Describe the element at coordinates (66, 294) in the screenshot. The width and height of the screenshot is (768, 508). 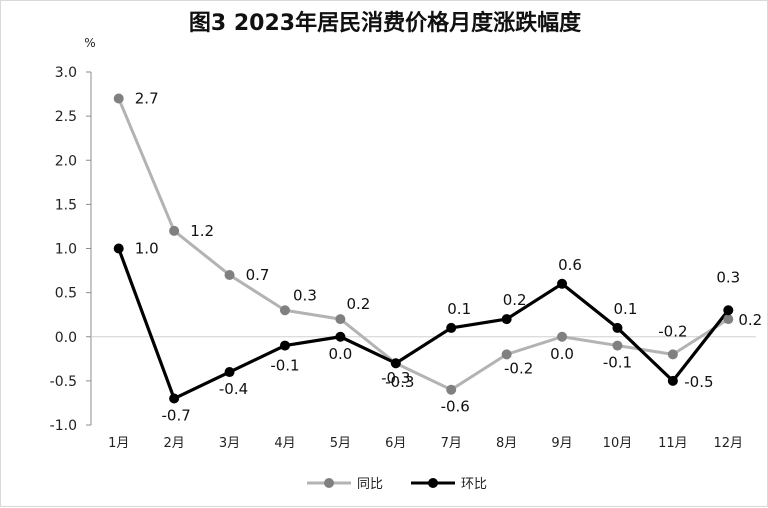
I see `y-tick-label: 0.5` at that location.